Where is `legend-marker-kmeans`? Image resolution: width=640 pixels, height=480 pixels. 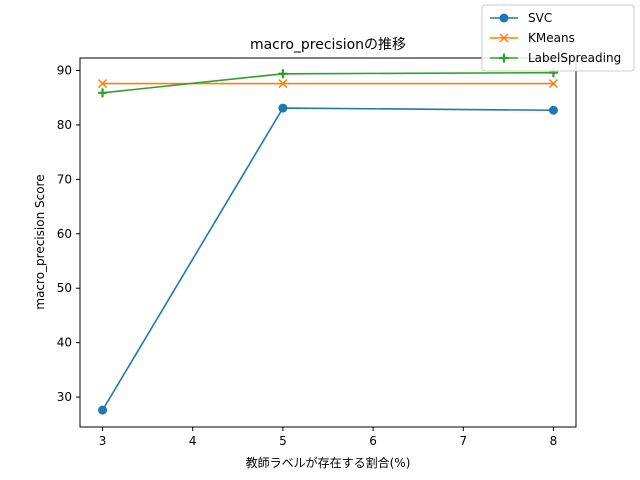 legend-marker-kmeans is located at coordinates (504, 38).